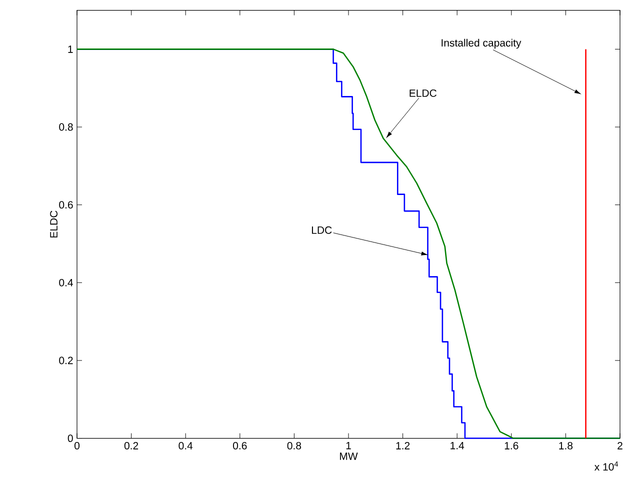 This screenshot has height=489, width=625. Describe the element at coordinates (620, 446) in the screenshot. I see `x-tick-label: 2` at that location.